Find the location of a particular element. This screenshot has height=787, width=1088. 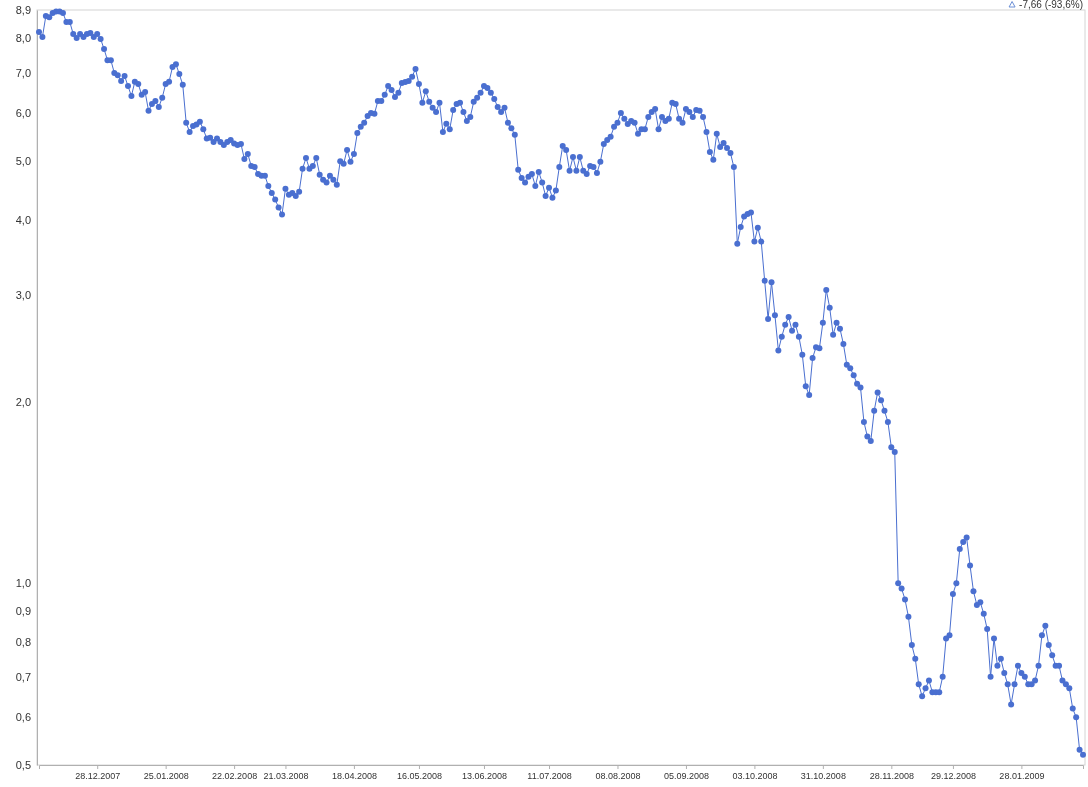

x-tick-label: 25.01.2008 is located at coordinates (166, 776).